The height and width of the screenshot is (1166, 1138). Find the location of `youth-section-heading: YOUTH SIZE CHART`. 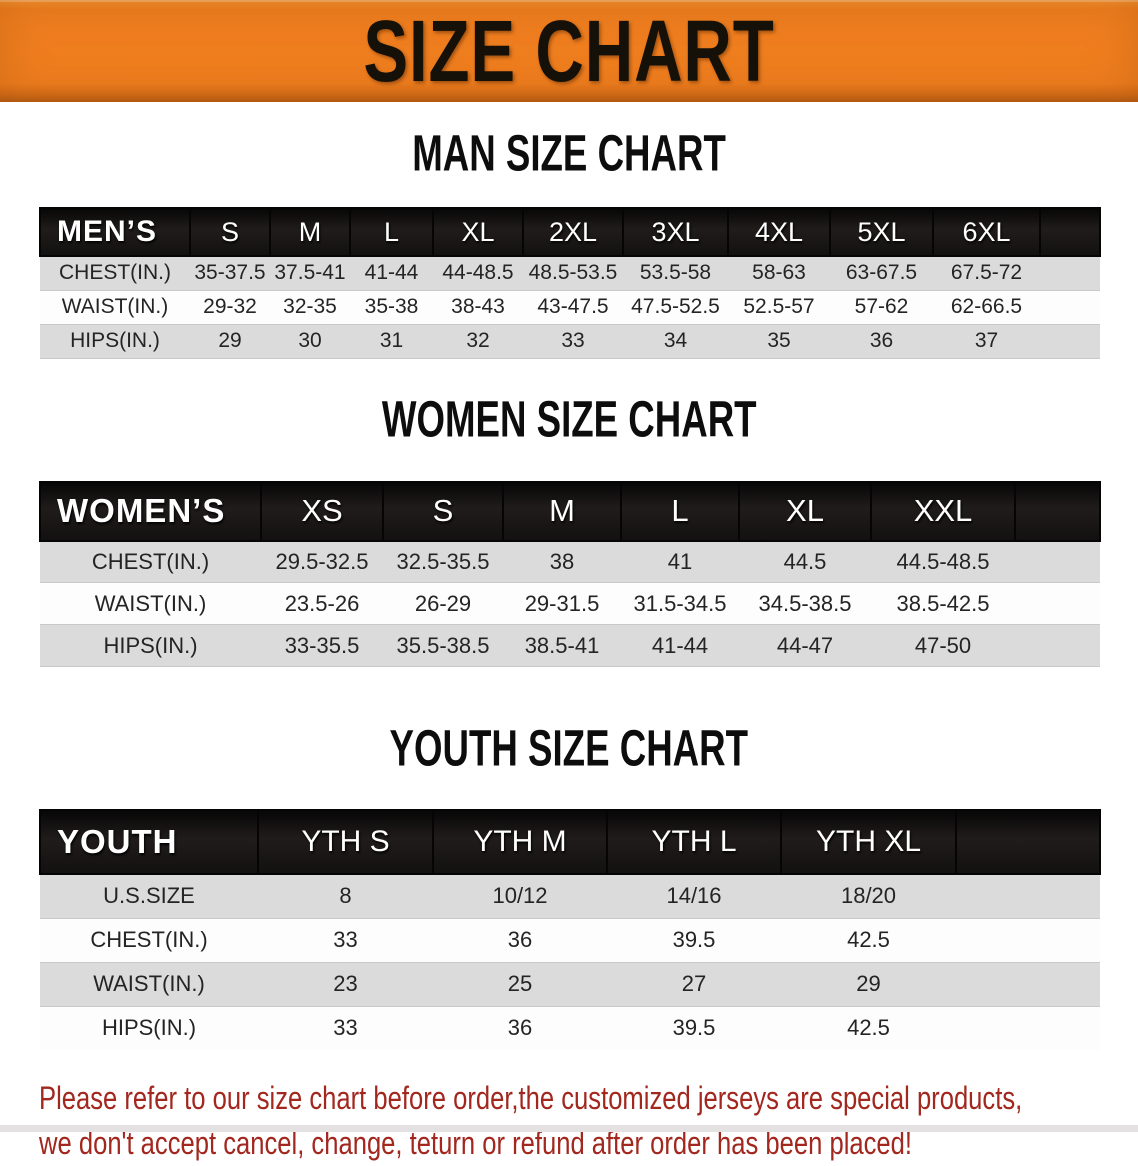

youth-section-heading: YOUTH SIZE CHART is located at coordinates (569, 751).